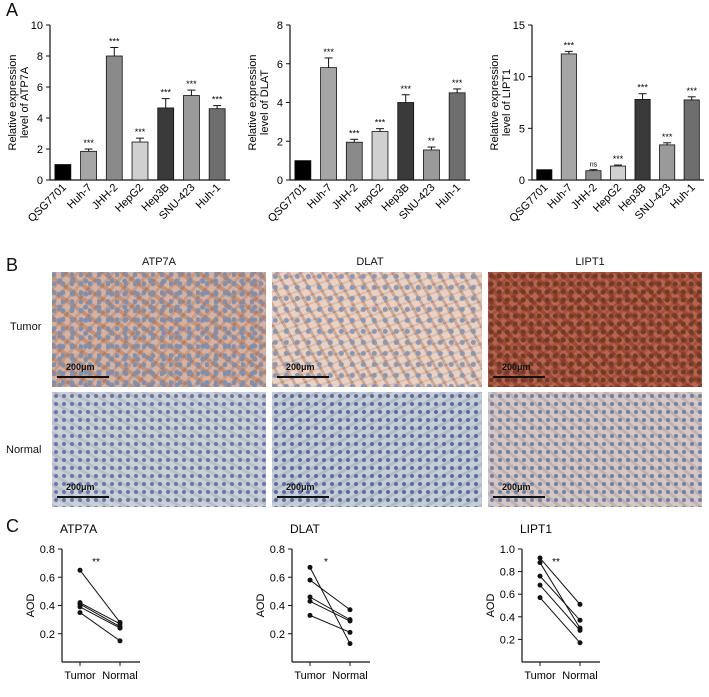 This screenshot has width=709, height=697. Describe the element at coordinates (320, 197) in the screenshot. I see `x-tick-label: Huh-7` at that location.